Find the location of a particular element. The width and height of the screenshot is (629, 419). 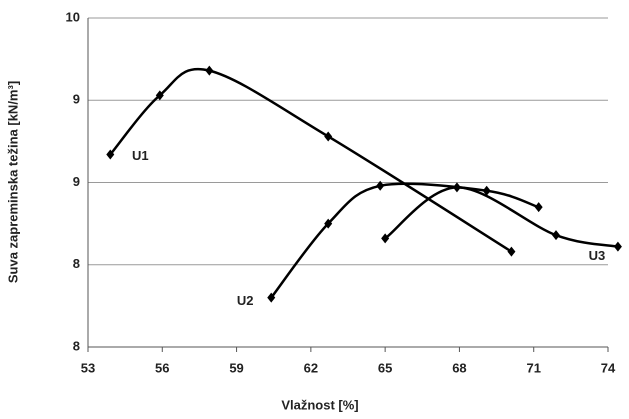

series-label: U1 is located at coordinates (140, 155).